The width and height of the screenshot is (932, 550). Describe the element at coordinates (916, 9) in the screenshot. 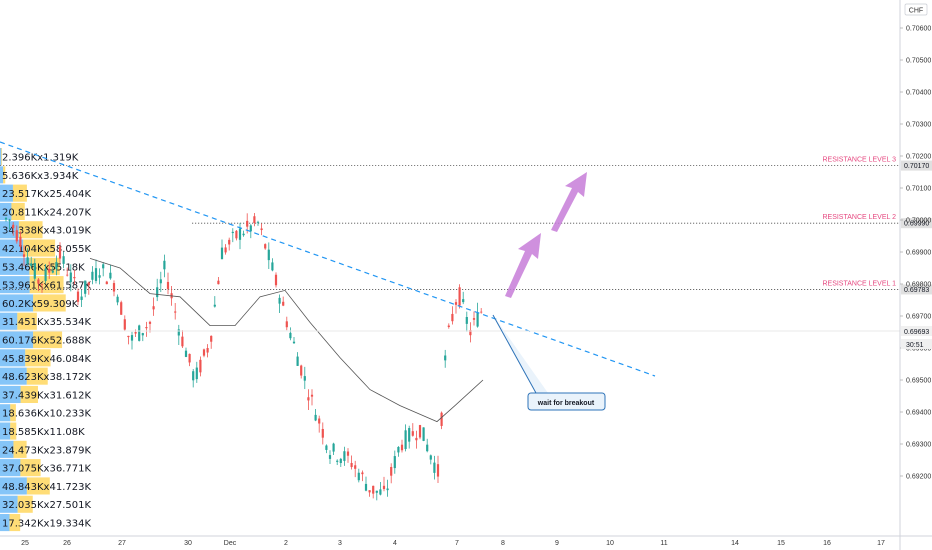

I see `currency-badge` at that location.